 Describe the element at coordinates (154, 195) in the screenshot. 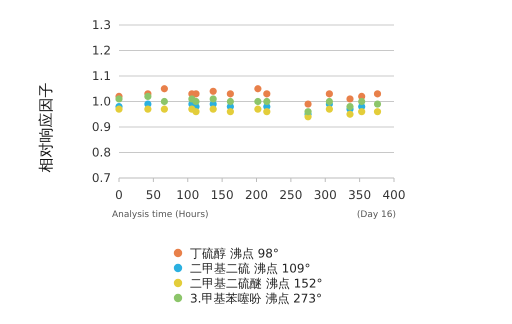

I see `x-tick-label: 50` at that location.